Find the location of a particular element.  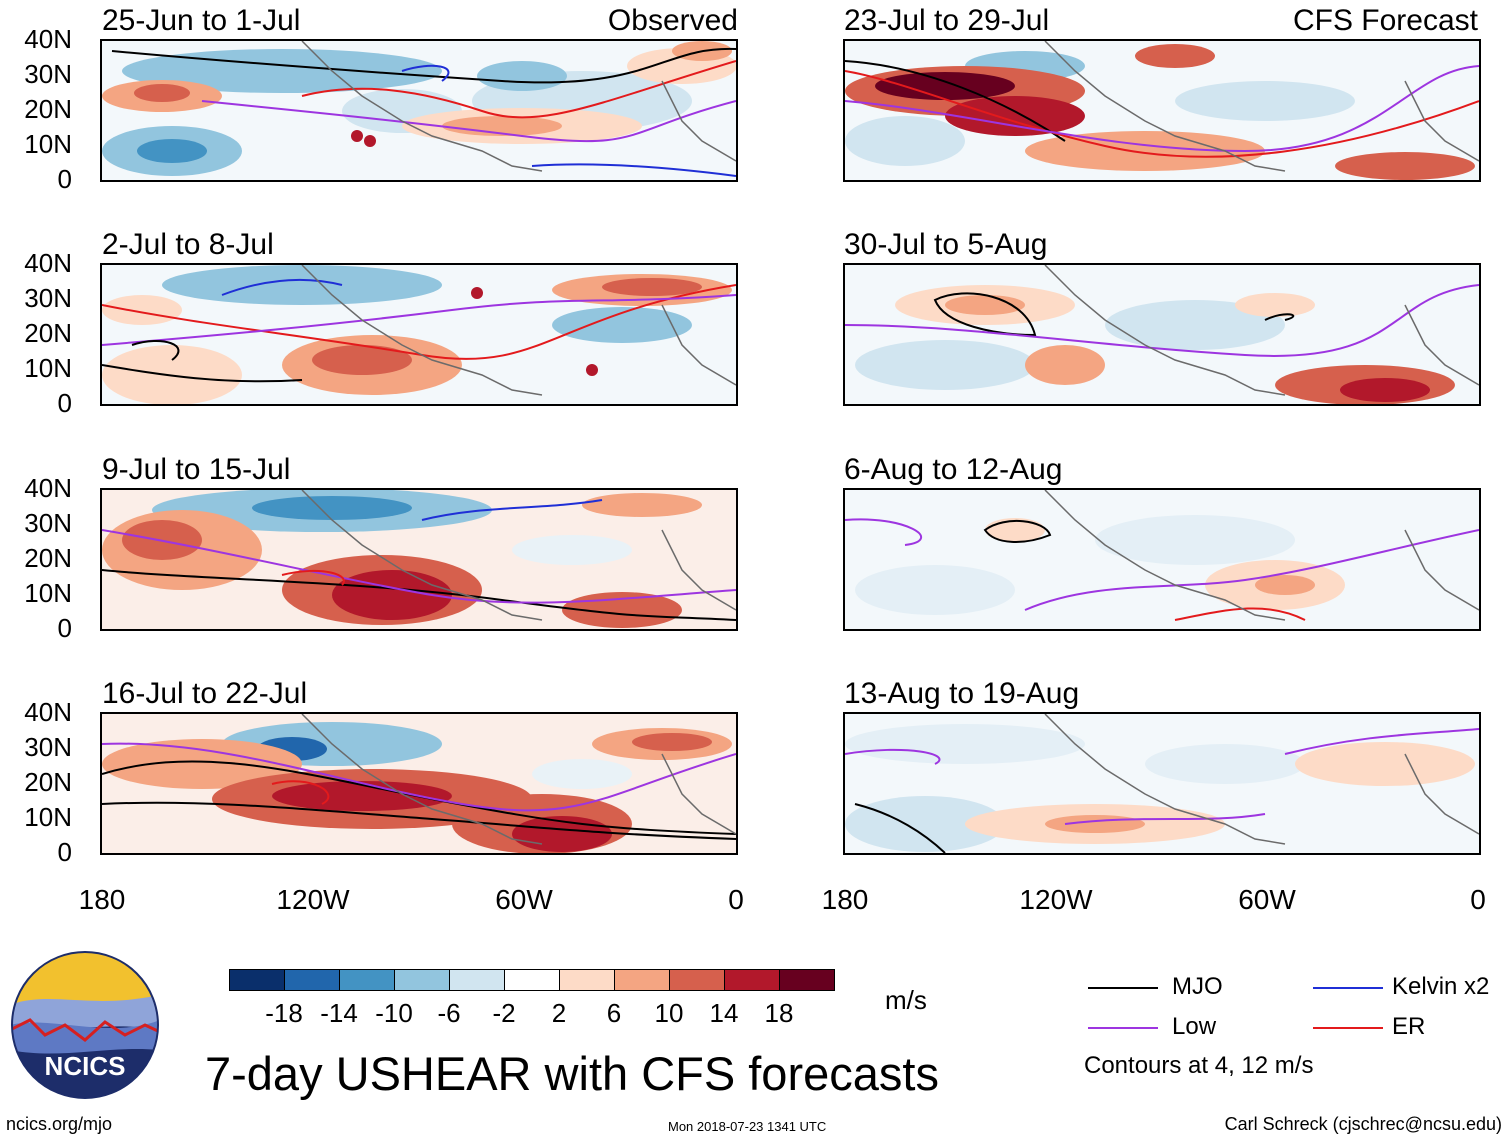

legend-kelvin-line is located at coordinates (1348, 988).